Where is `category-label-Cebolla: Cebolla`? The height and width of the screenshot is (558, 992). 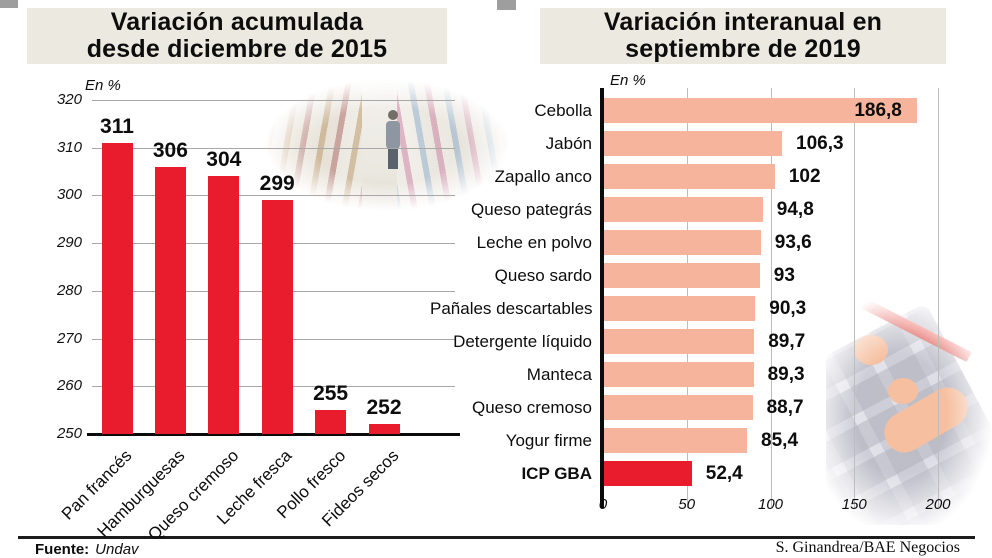
category-label-Cebolla: Cebolla is located at coordinates (563, 110).